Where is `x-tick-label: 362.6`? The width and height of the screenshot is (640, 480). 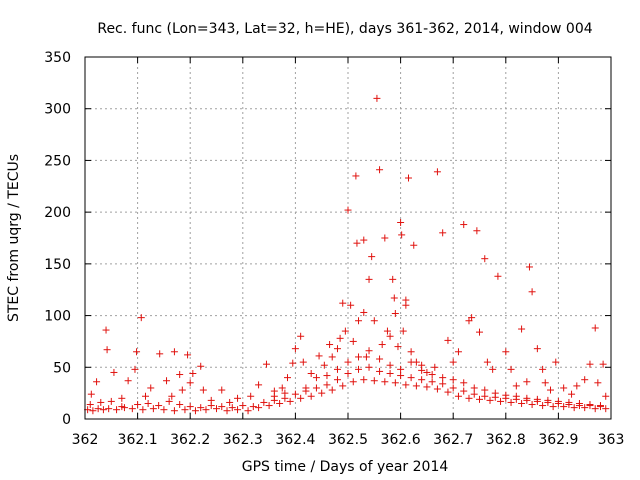
x-tick-label: 362.6 is located at coordinates (401, 440).